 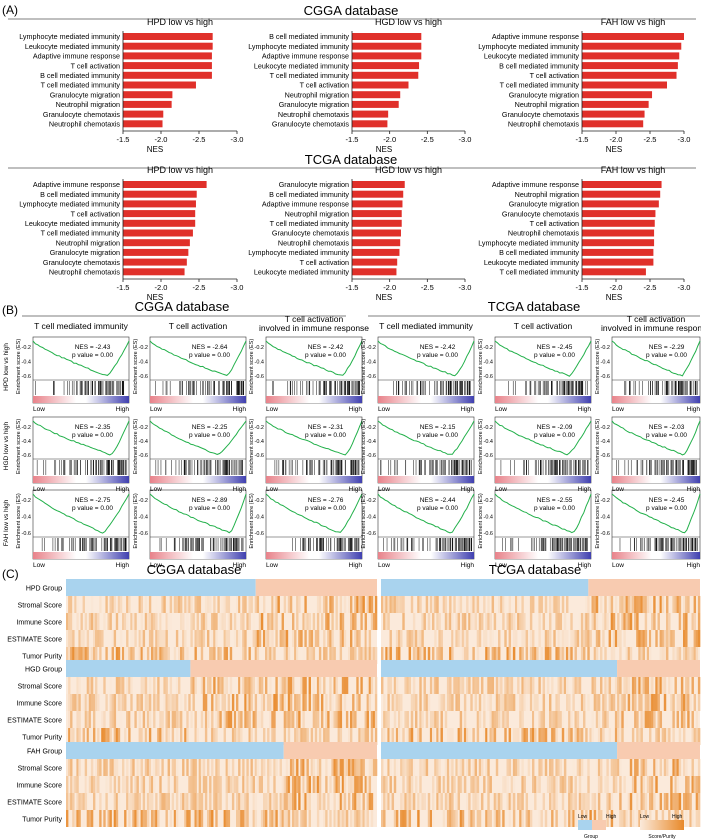 I want to click on gsea-nes-value: NES = -2.55, so click(x=555, y=500).